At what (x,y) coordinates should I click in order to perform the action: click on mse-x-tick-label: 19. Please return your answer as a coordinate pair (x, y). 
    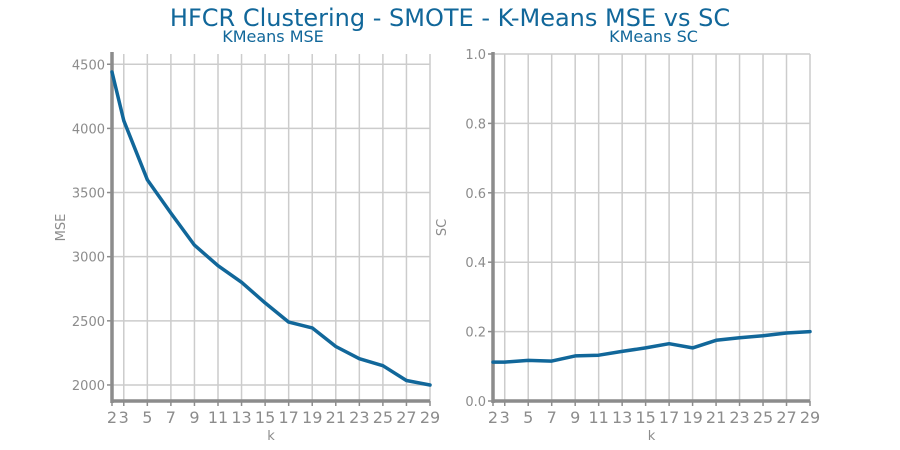
    Looking at the image, I should click on (312, 417).